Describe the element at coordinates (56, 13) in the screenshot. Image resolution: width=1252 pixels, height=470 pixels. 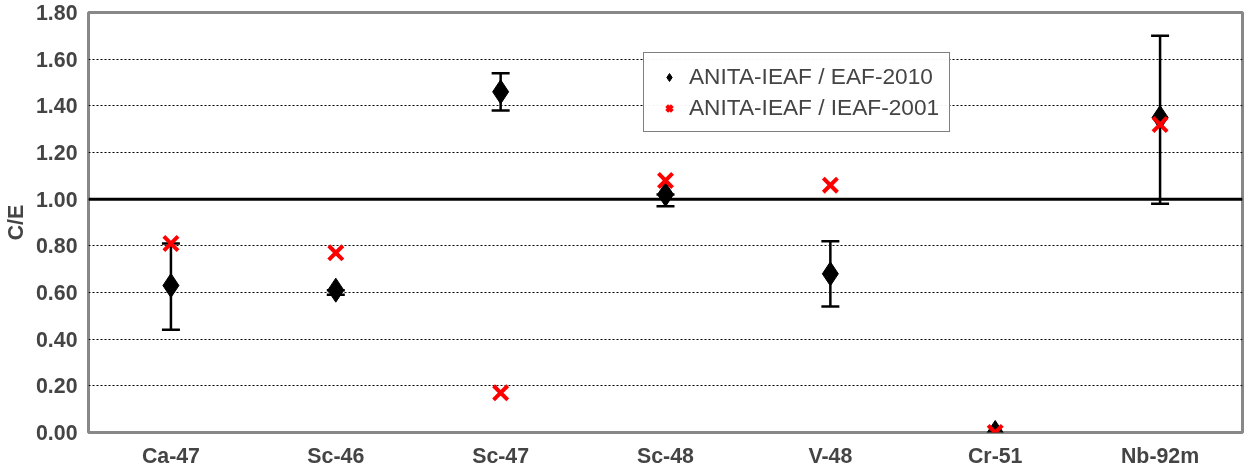
I see `y-tick-label: 1.80` at that location.